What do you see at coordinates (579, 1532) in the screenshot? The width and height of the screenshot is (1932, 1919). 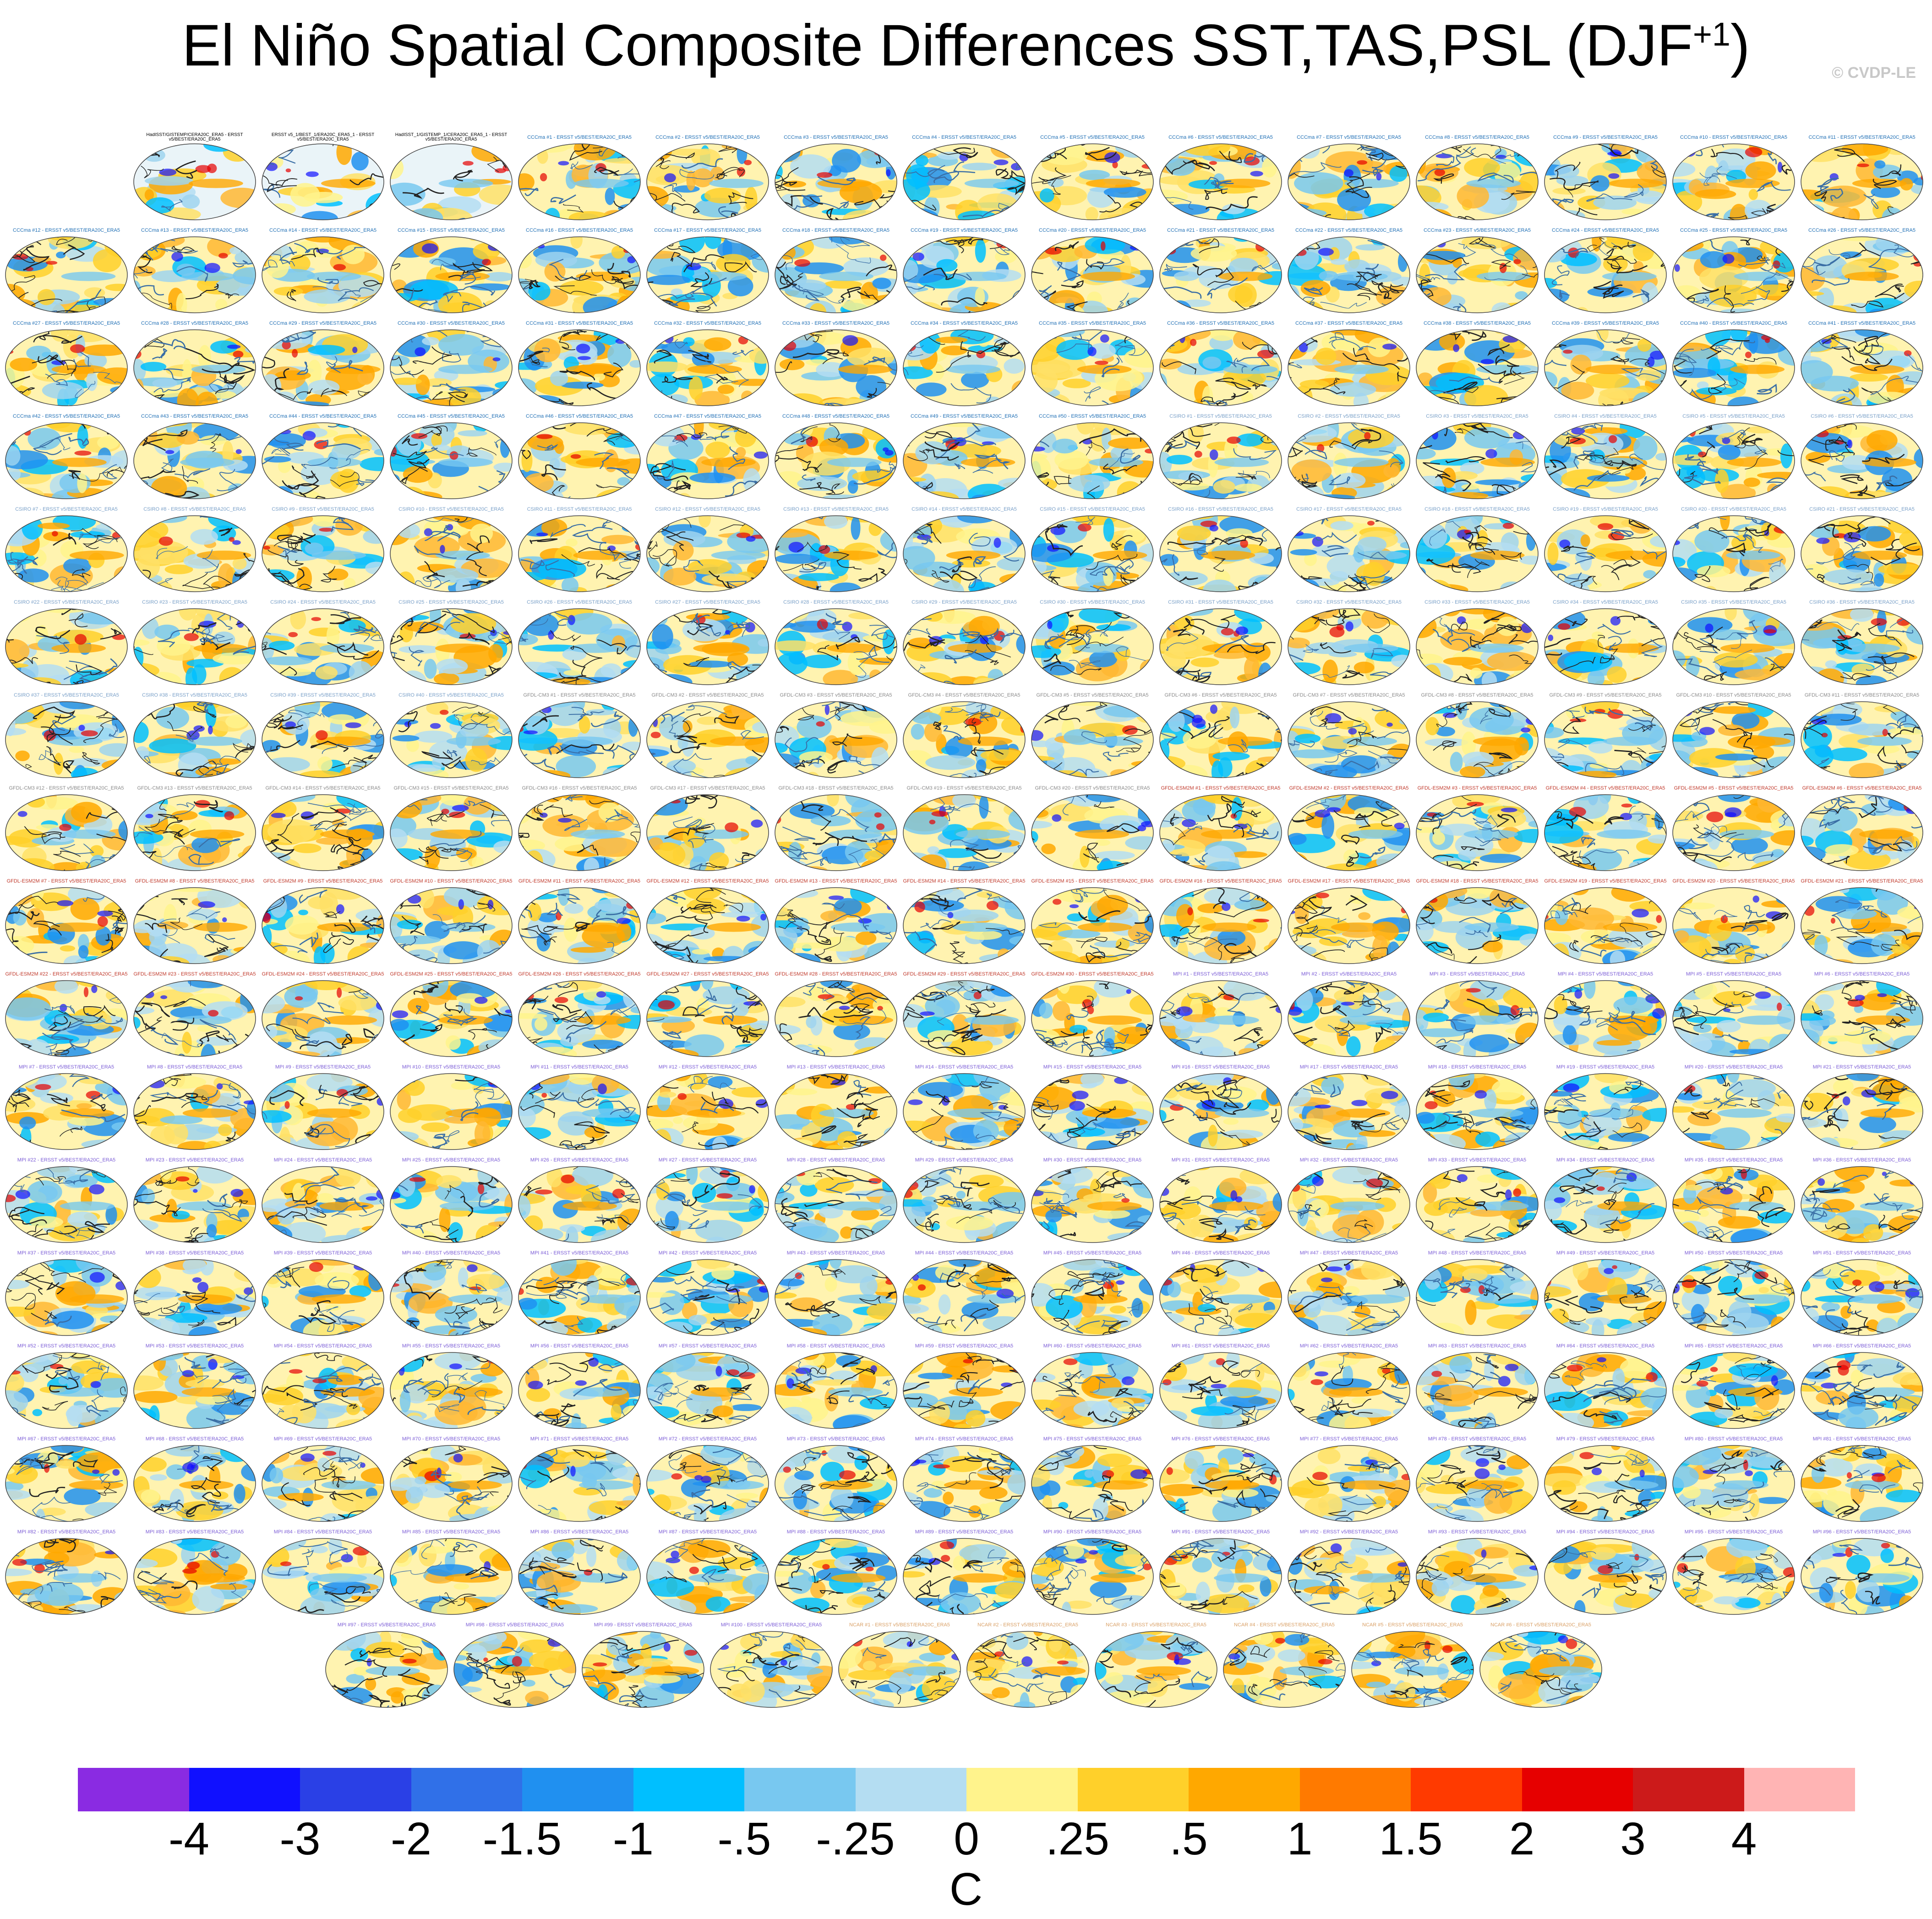 I see `panel-label: MPI #86 - ERSST v5/BEST/ERA20C_ERA5` at bounding box center [579, 1532].